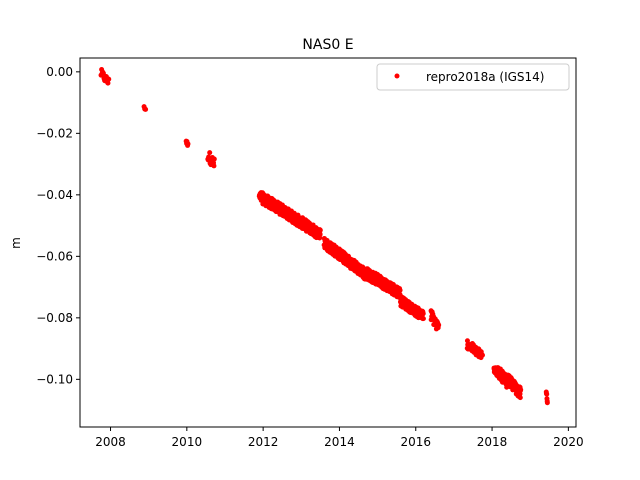  Describe the element at coordinates (54, 133) in the screenshot. I see `y-tick-label: −0.02` at that location.